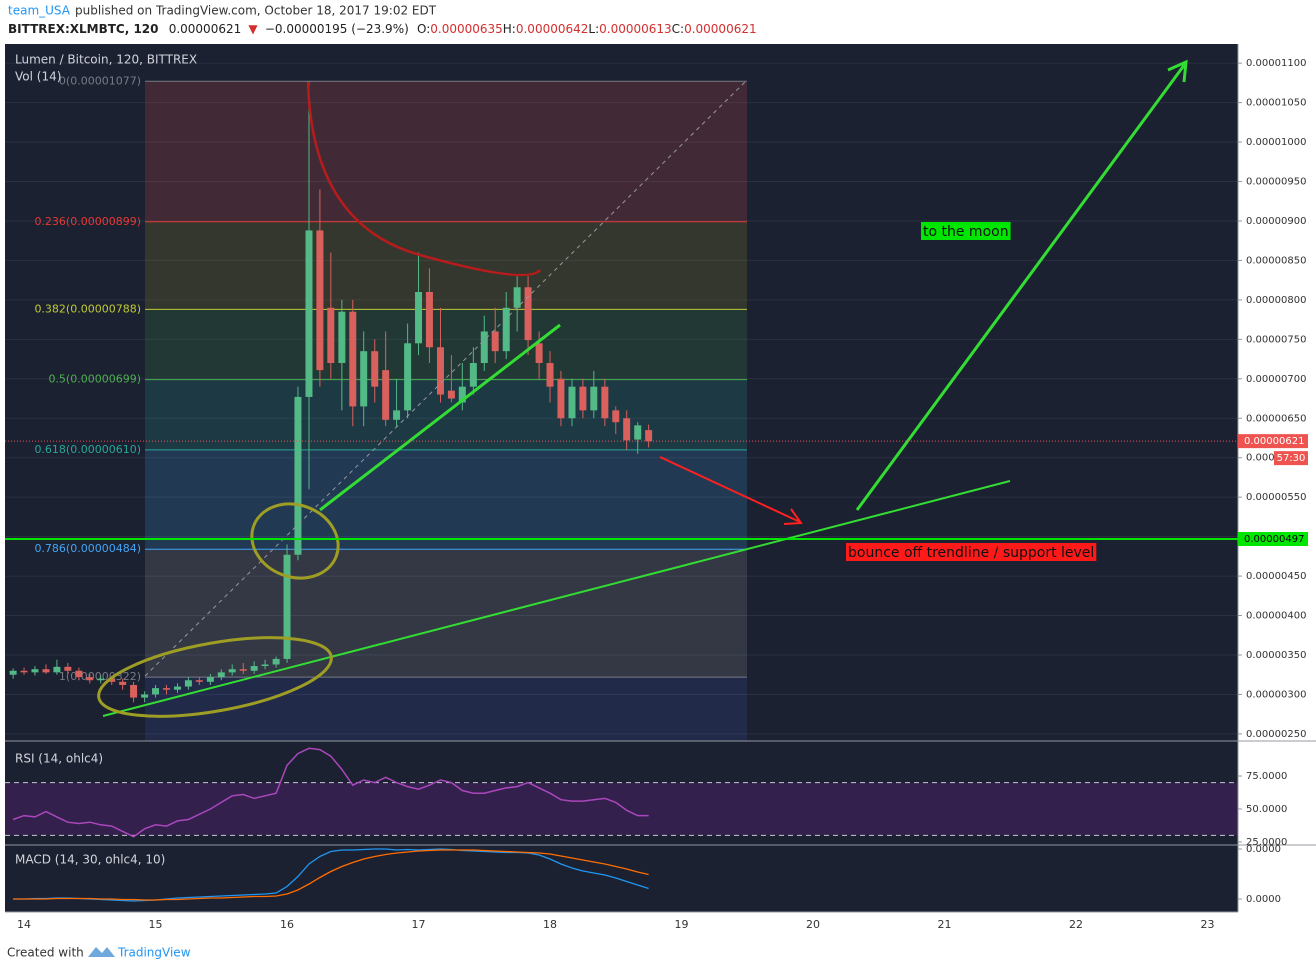  I want to click on y-tick-label: 0.00001050, so click(1276, 103).